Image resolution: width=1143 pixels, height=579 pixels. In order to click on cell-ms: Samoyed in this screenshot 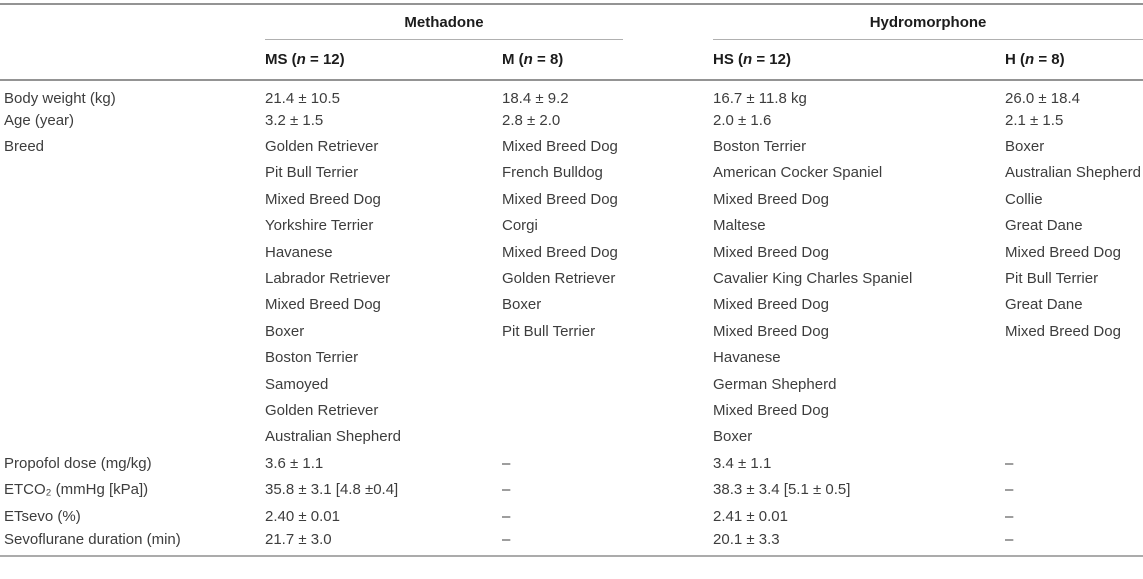, I will do `click(297, 384)`.